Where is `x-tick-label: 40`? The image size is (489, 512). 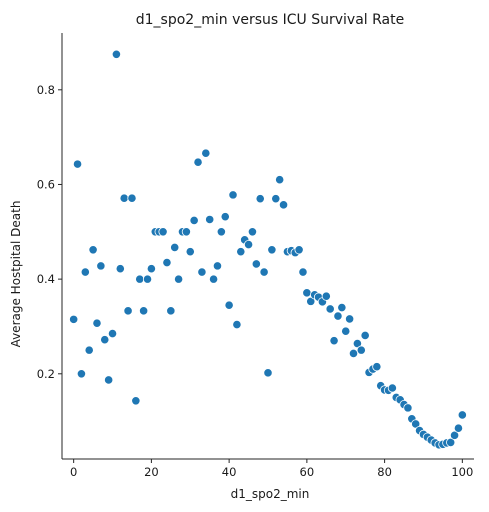
x-tick-label: 40 is located at coordinates (229, 472).